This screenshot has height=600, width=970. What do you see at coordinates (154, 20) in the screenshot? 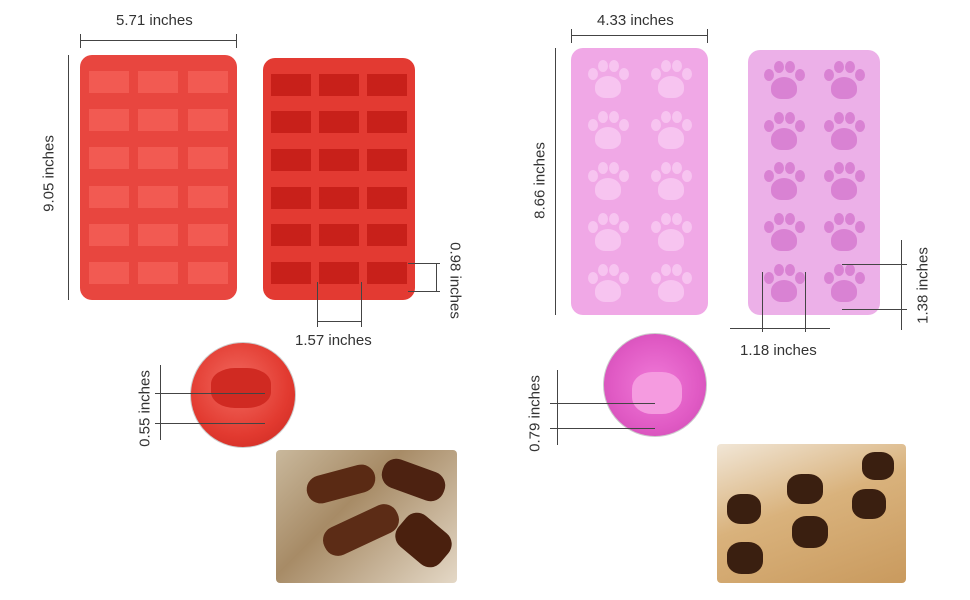
I see `bone-width-label: 5.71 inches` at bounding box center [154, 20].